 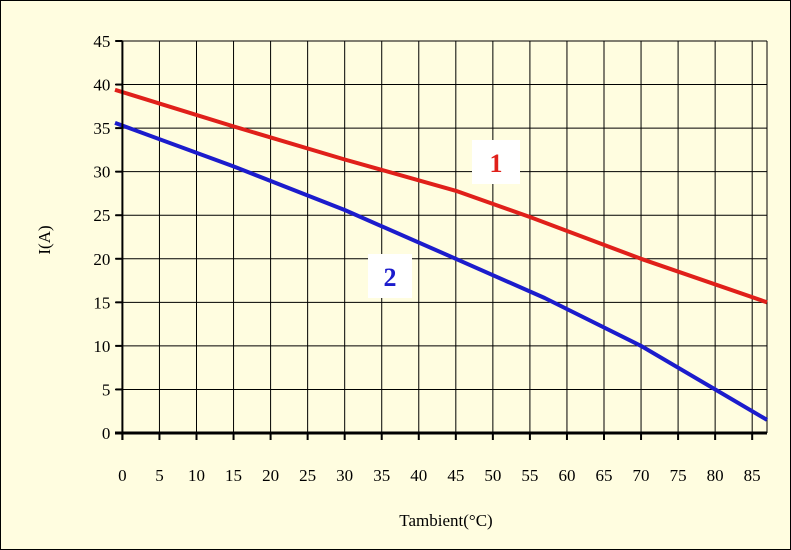 I want to click on x-tick-label: 25, so click(x=307, y=475).